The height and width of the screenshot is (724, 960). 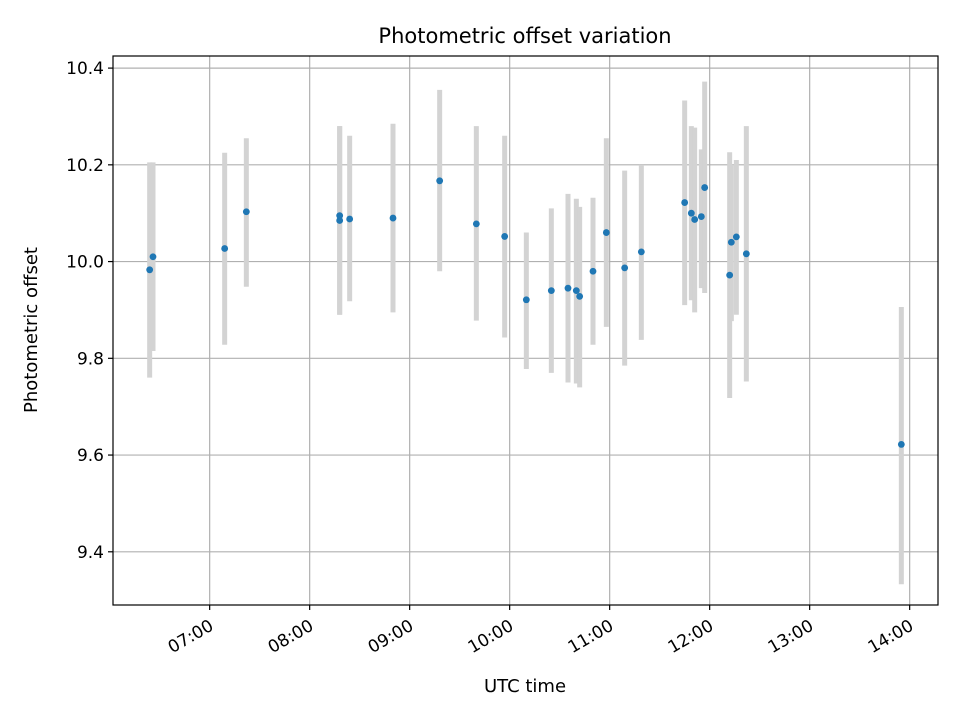 I want to click on y-tick-label: 10.0, so click(x=85, y=263).